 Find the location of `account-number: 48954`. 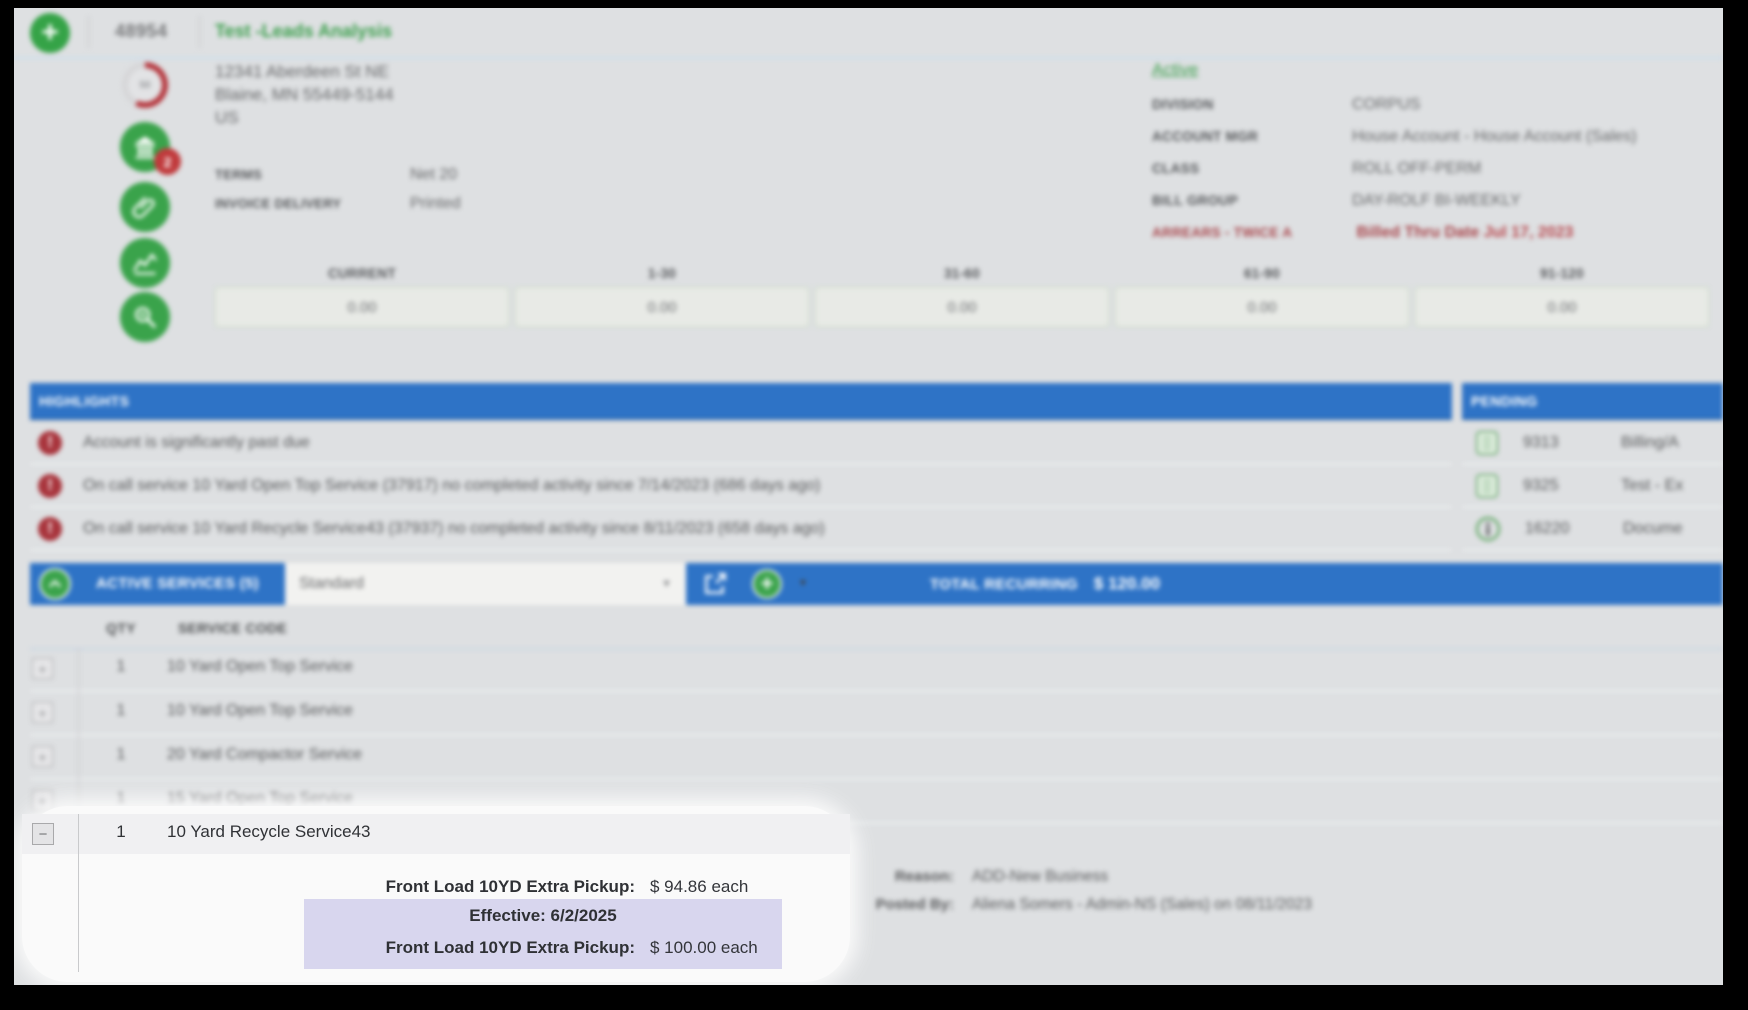

account-number: 48954 is located at coordinates (141, 31).